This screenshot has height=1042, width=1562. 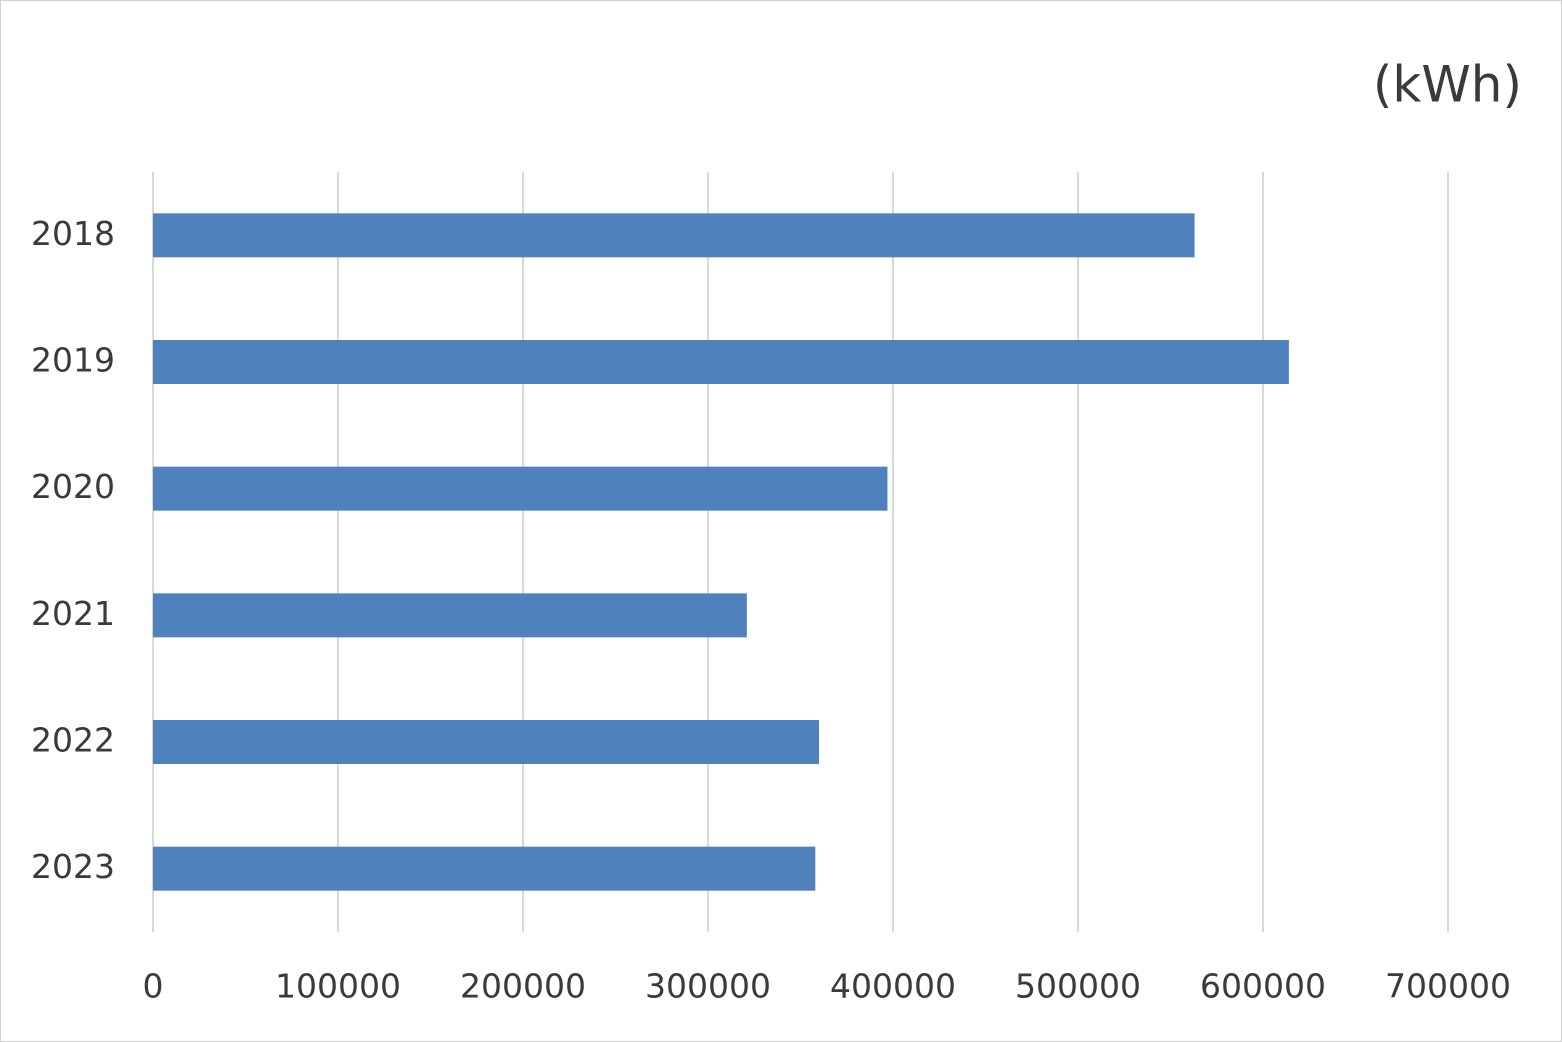 What do you see at coordinates (1447, 85) in the screenshot?
I see `unit-label: (kWh)` at bounding box center [1447, 85].